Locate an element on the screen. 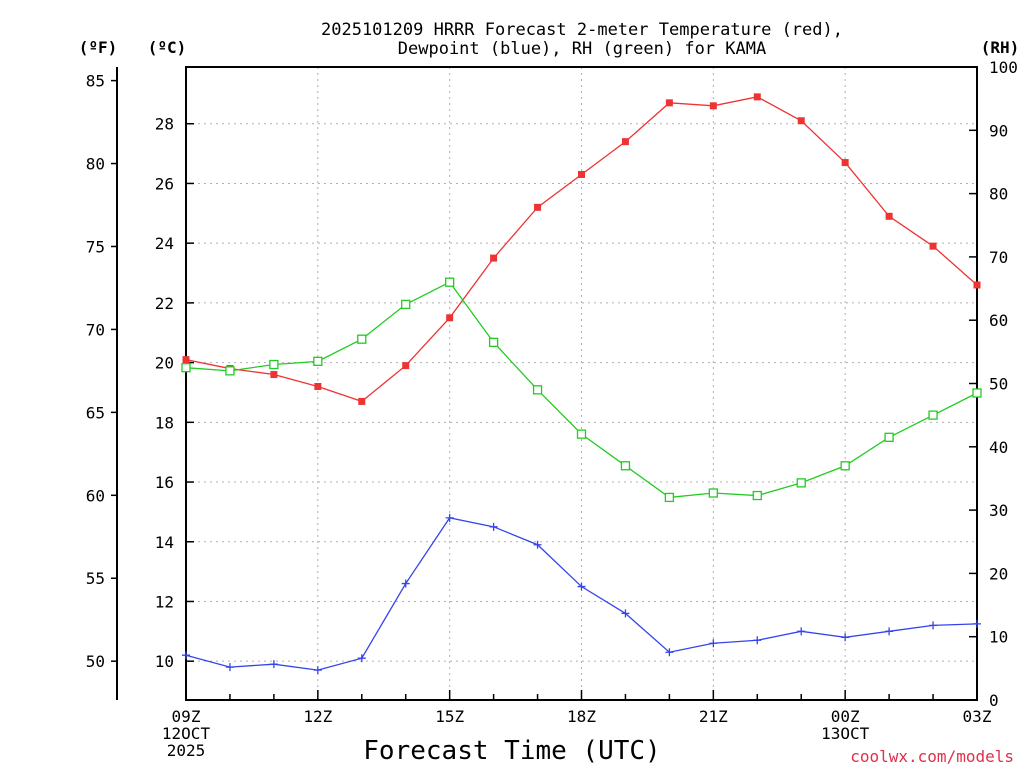 Image resolution: width=1024 pixels, height=768 pixels. dewpoint-point-09Z is located at coordinates (186, 655).